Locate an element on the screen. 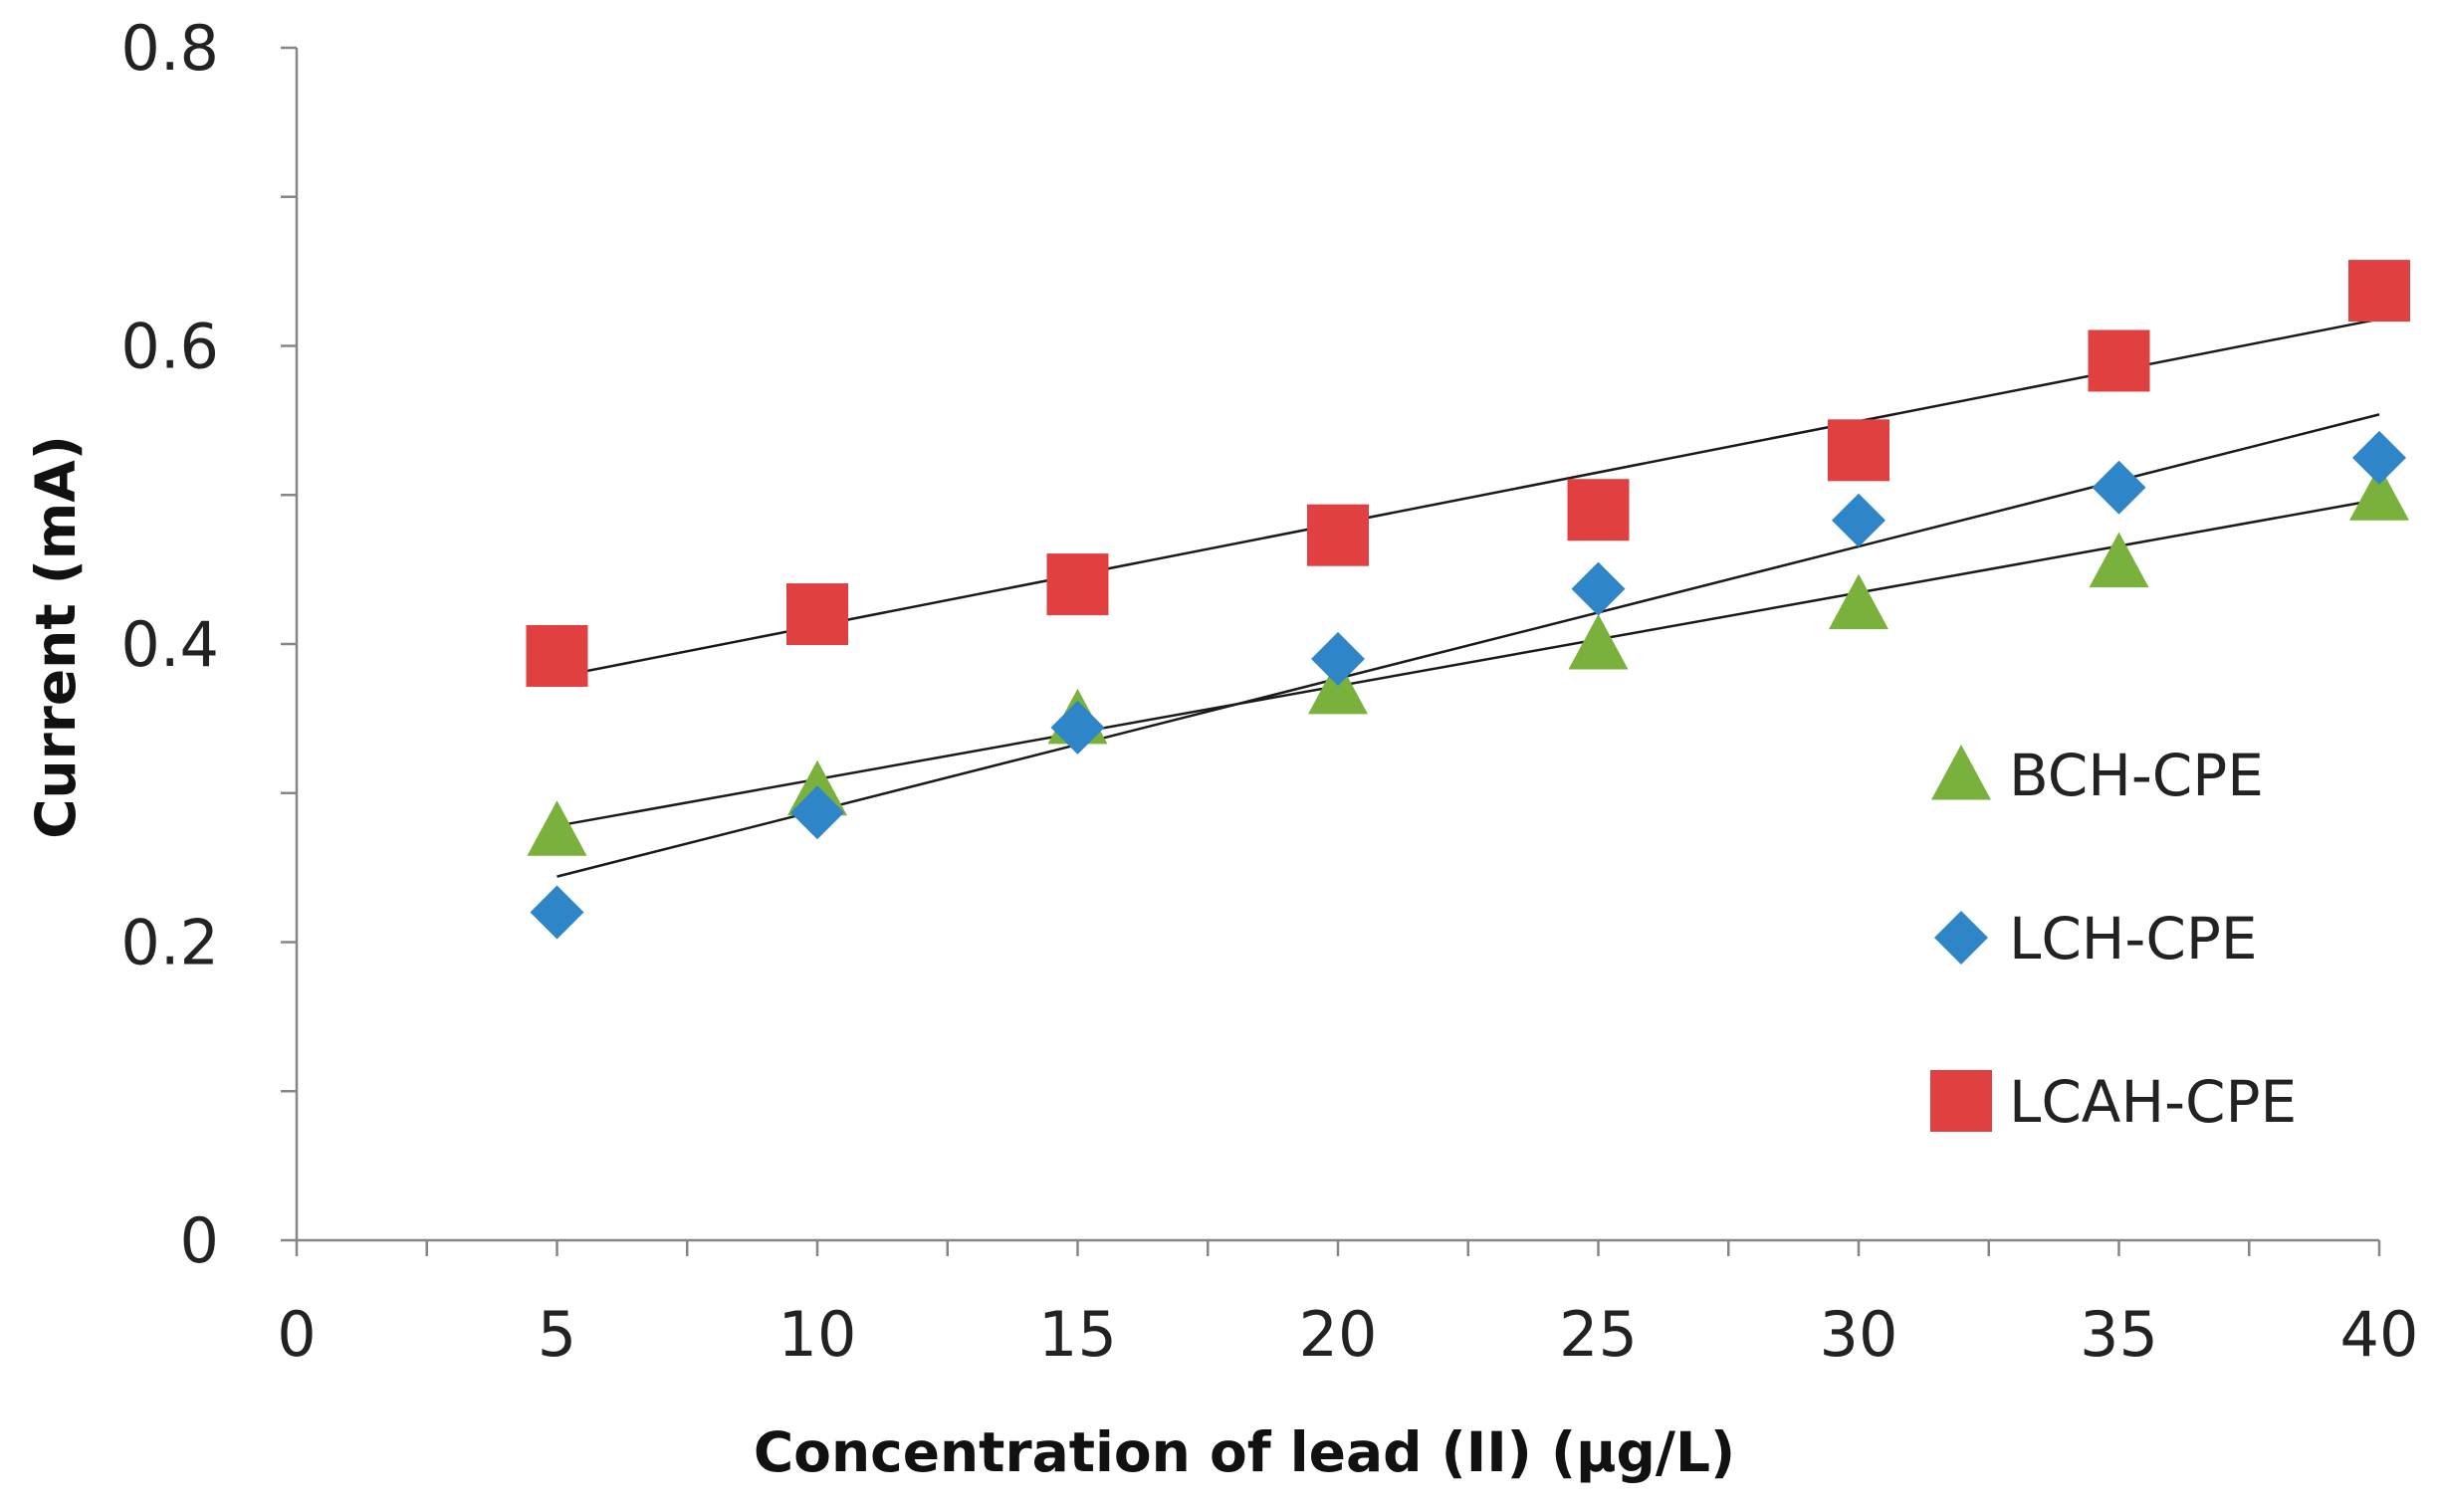 Image resolution: width=2439 pixels, height=1512 pixels. x-tick-label: 35 is located at coordinates (2119, 1334).